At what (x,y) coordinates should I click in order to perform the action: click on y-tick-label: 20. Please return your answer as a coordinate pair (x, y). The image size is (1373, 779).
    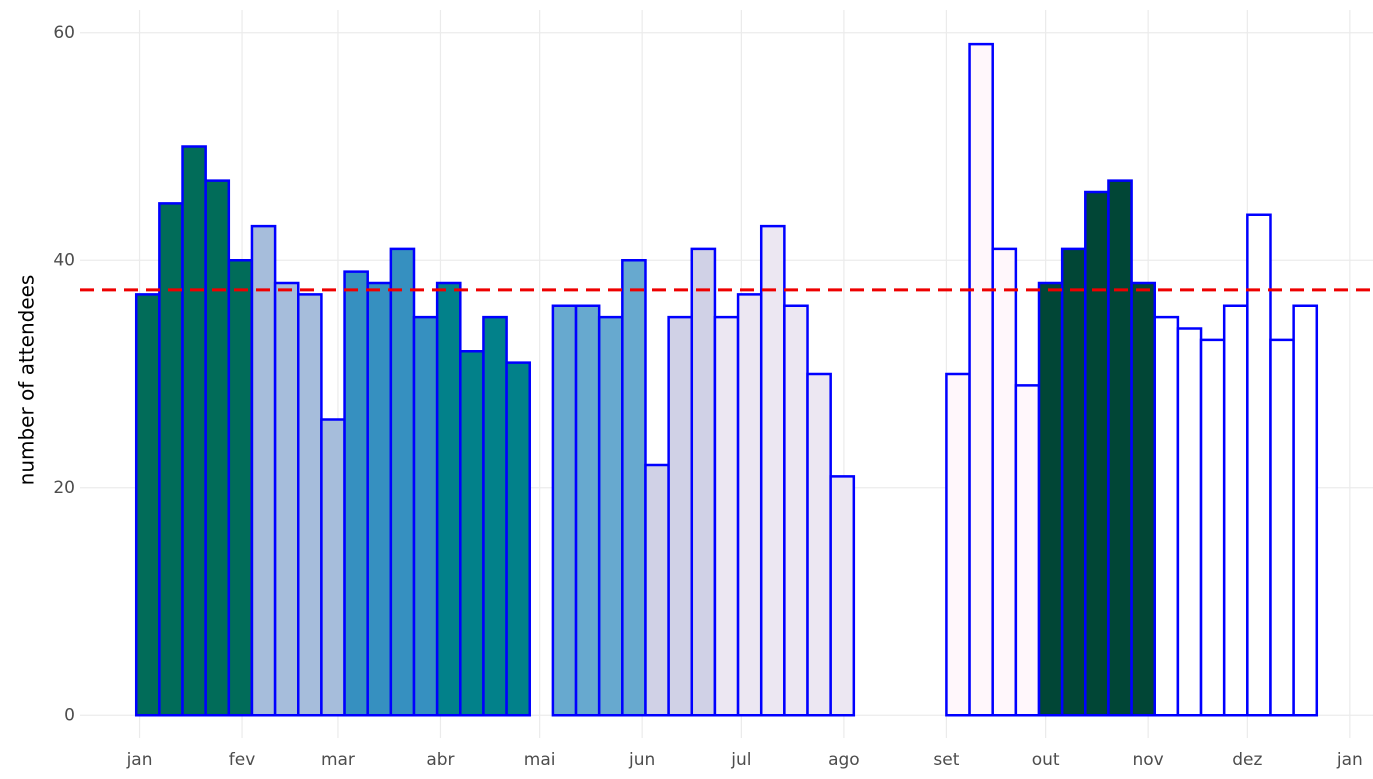
    Looking at the image, I should click on (64, 488).